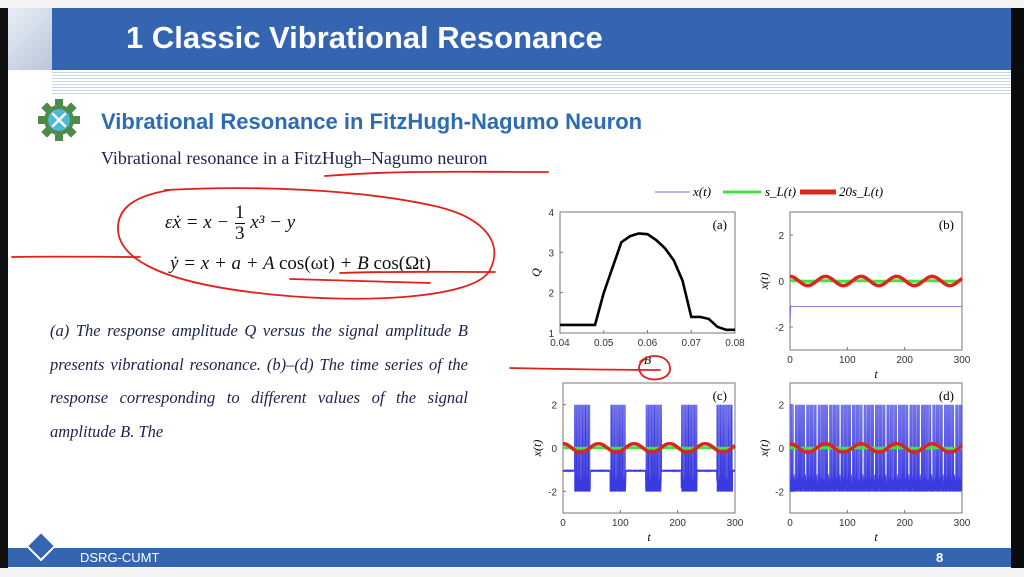  Describe the element at coordinates (551, 253) in the screenshot. I see `y-tick-label: 3` at that location.